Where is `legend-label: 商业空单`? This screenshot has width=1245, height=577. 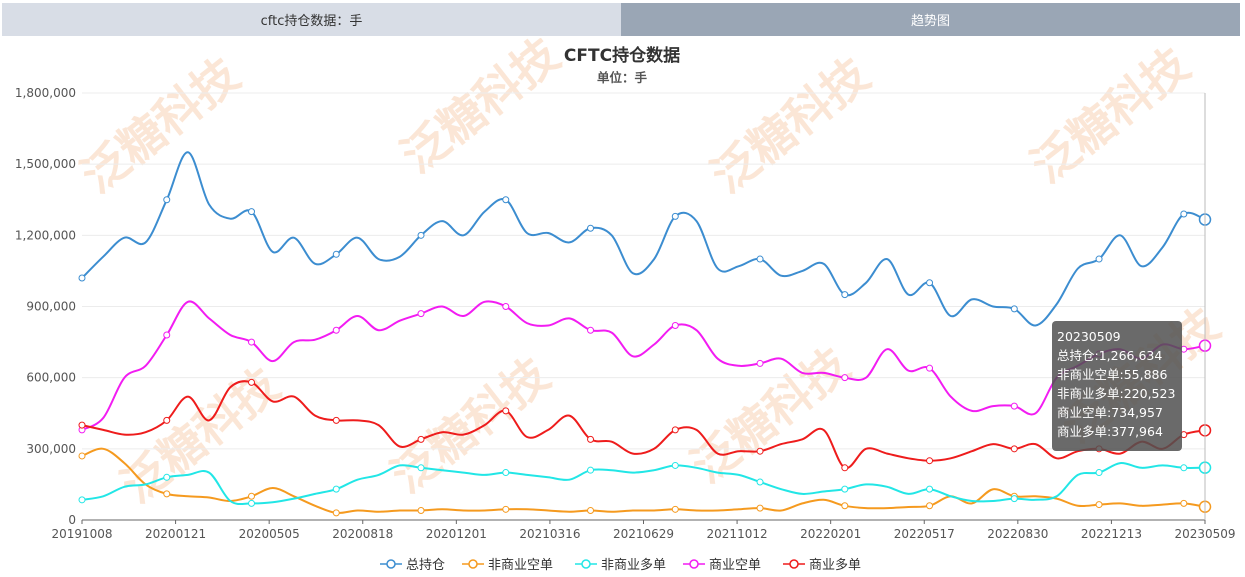
legend-label: 商业空单 is located at coordinates (735, 565).